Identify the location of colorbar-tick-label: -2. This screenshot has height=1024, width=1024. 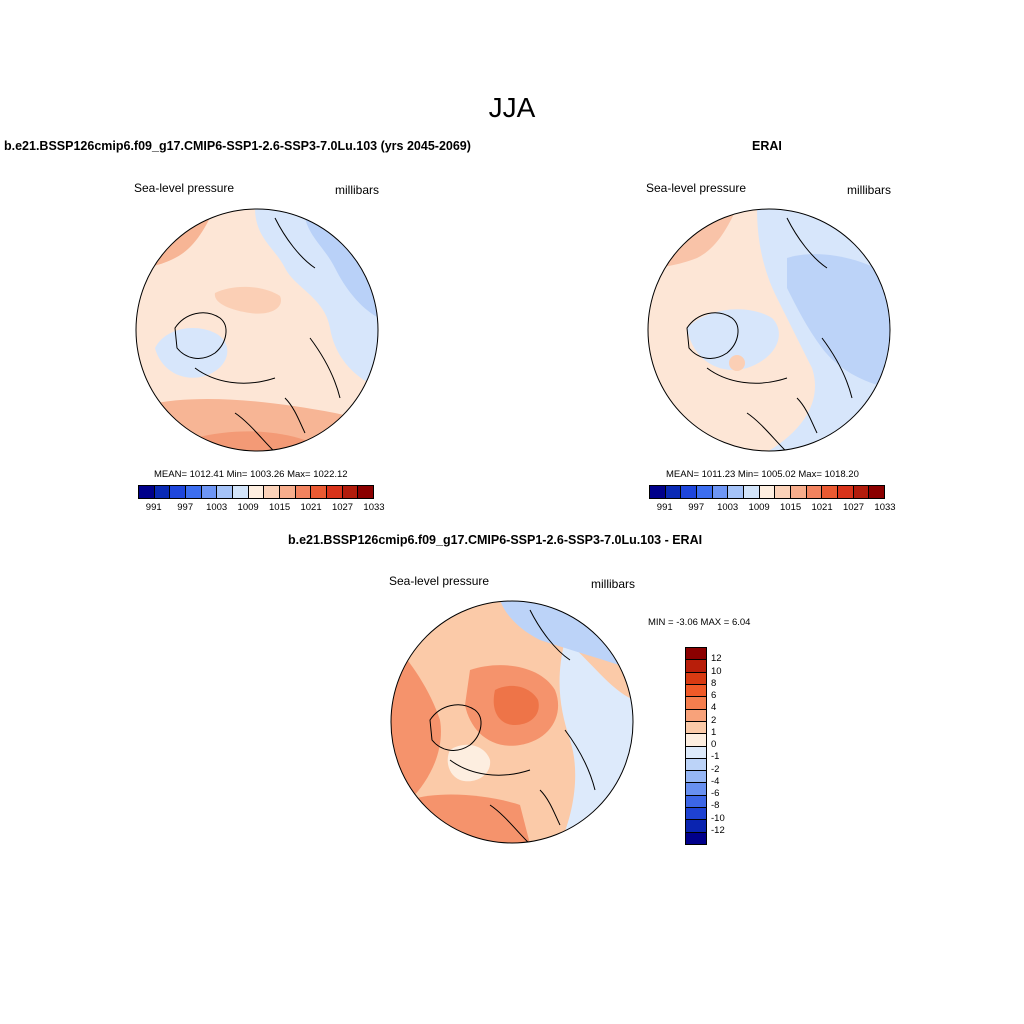
(715, 769).